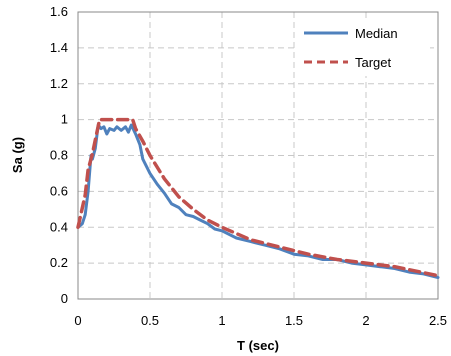  What do you see at coordinates (373, 62) in the screenshot?
I see `legend-label-target: Target` at bounding box center [373, 62].